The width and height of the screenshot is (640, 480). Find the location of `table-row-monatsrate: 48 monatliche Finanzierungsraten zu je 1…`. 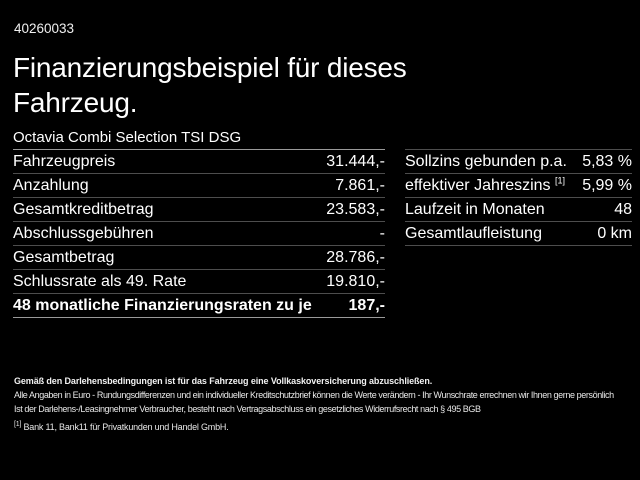

table-row-monatsrate: 48 monatliche Finanzierungsraten zu je 1… is located at coordinates (199, 306).